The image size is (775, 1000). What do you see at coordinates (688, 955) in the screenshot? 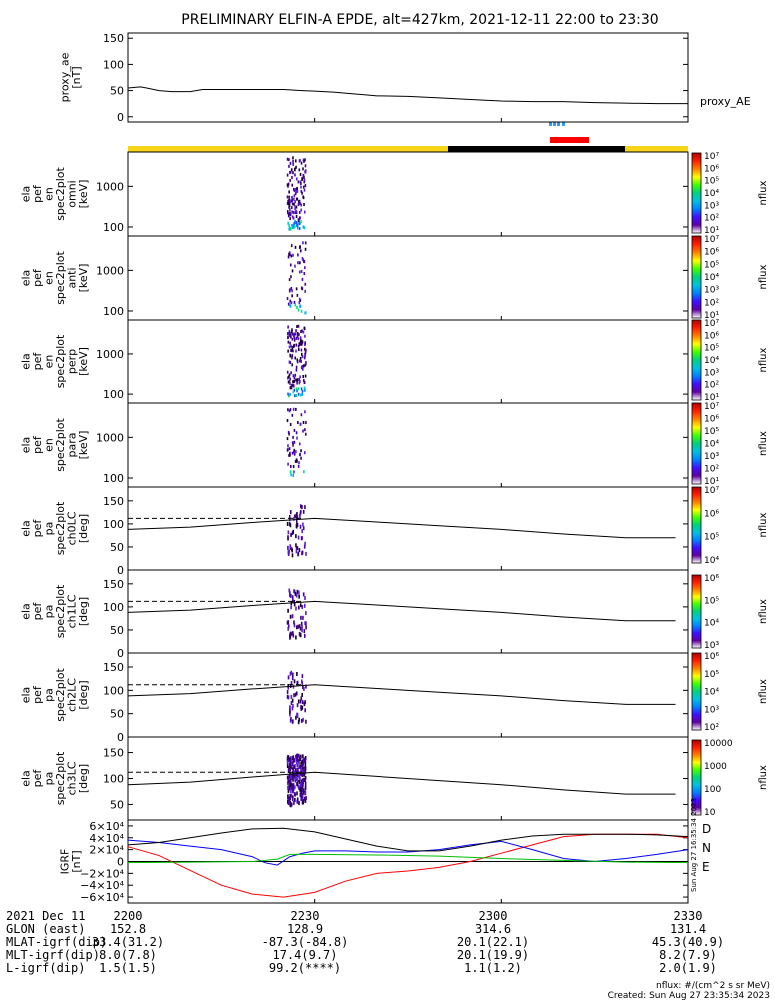
I see `footer-cell: 8.2(7.9)` at bounding box center [688, 955].